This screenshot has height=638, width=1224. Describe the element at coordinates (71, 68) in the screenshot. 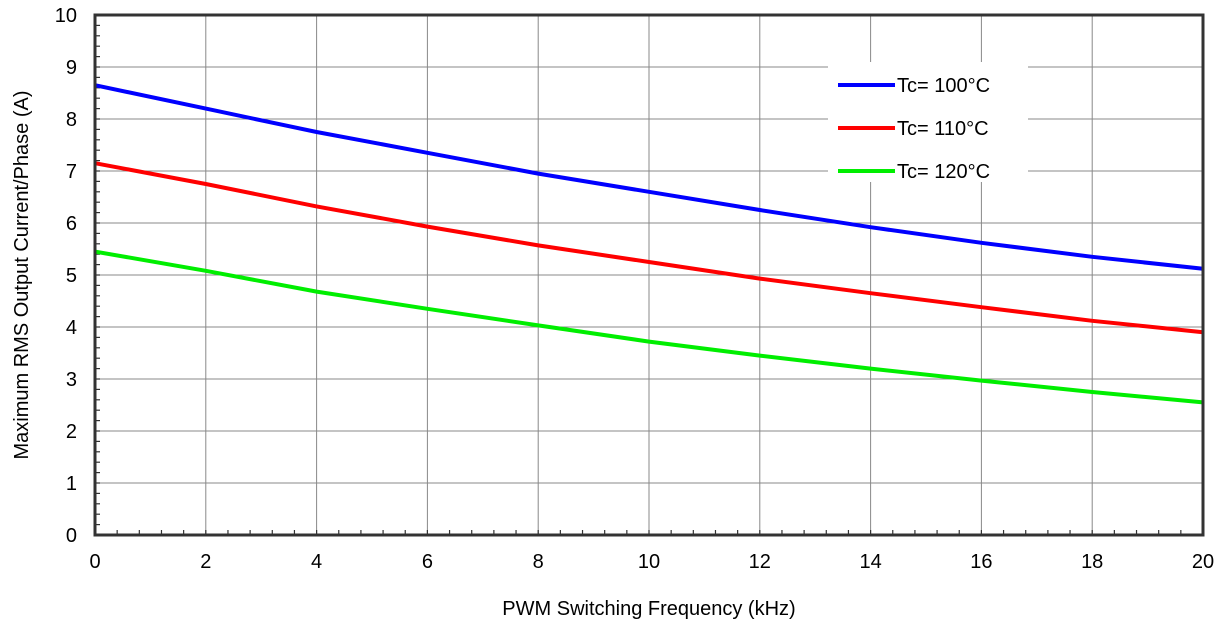

I see `y-tick-label: 9` at that location.